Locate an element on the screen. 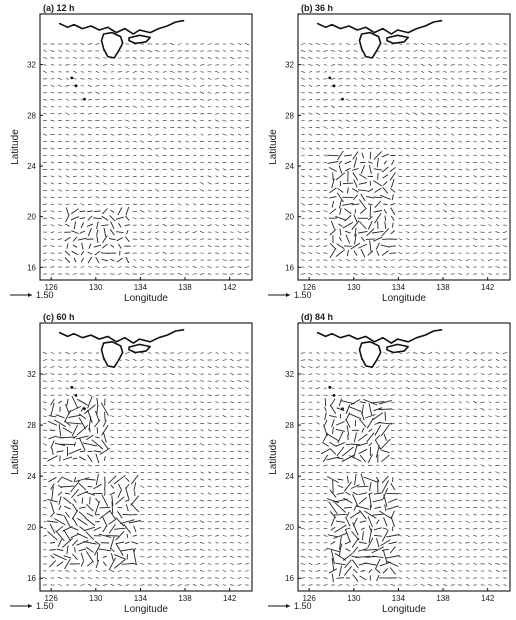 Image resolution: width=516 pixels, height=620 pixels. x-axis-label: Longitude is located at coordinates (146, 609).